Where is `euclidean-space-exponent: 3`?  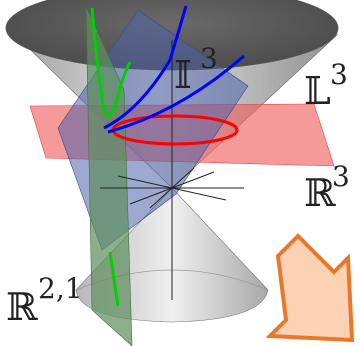 euclidean-space-exponent: 3 is located at coordinates (341, 176).